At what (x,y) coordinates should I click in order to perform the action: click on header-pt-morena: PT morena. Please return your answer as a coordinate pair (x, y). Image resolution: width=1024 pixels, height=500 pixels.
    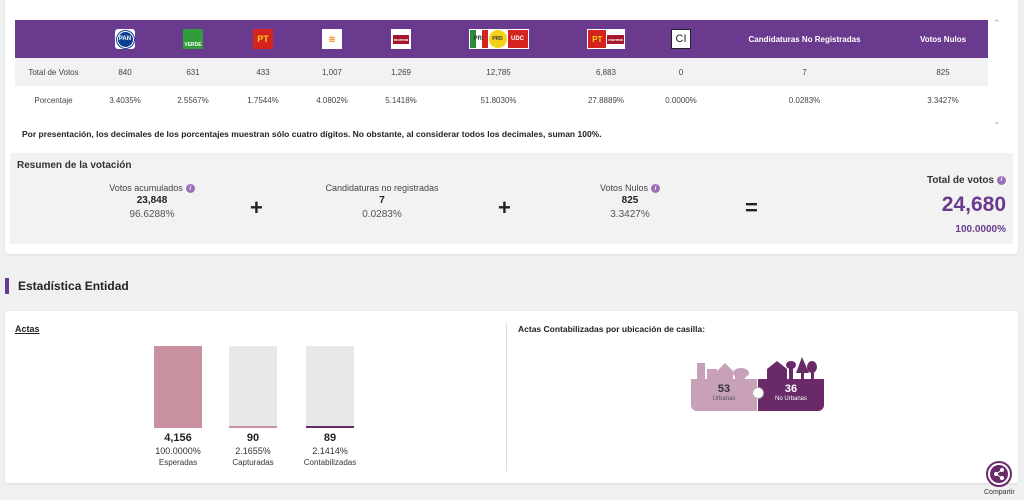
    Looking at the image, I should click on (606, 39).